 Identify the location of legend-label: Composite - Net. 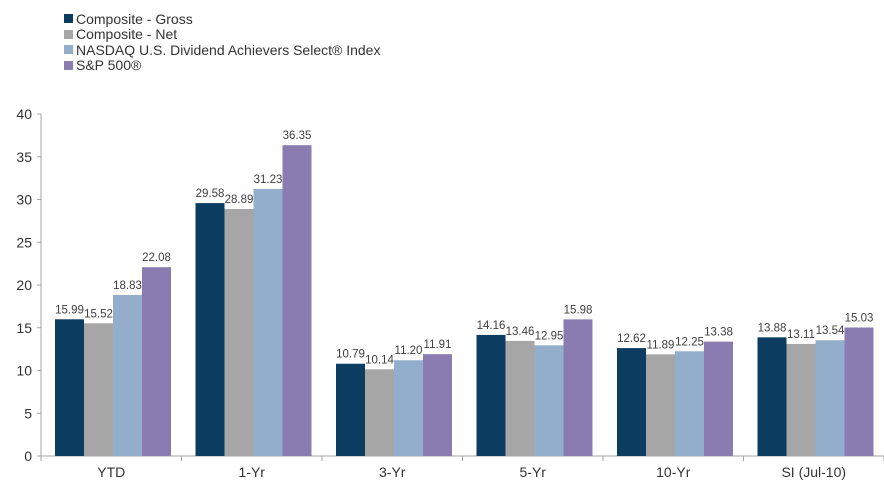
(127, 34).